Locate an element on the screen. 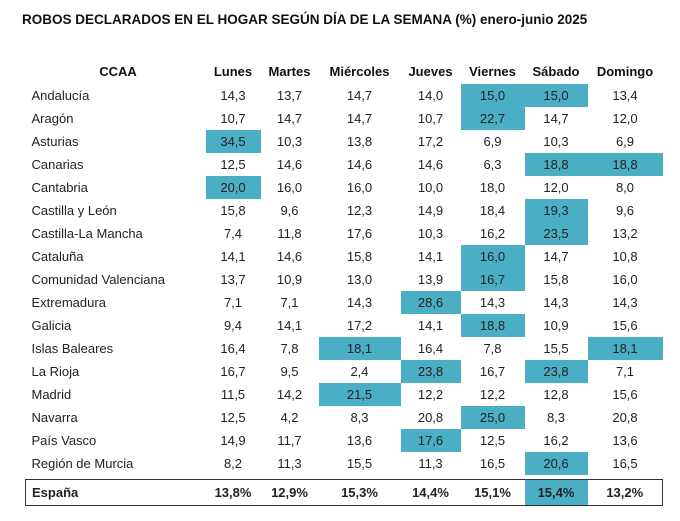 The width and height of the screenshot is (680, 521). table-row: Galicia 9,4 14,1 17,2 14,1 18,8 10,9 15,6 is located at coordinates (344, 325).